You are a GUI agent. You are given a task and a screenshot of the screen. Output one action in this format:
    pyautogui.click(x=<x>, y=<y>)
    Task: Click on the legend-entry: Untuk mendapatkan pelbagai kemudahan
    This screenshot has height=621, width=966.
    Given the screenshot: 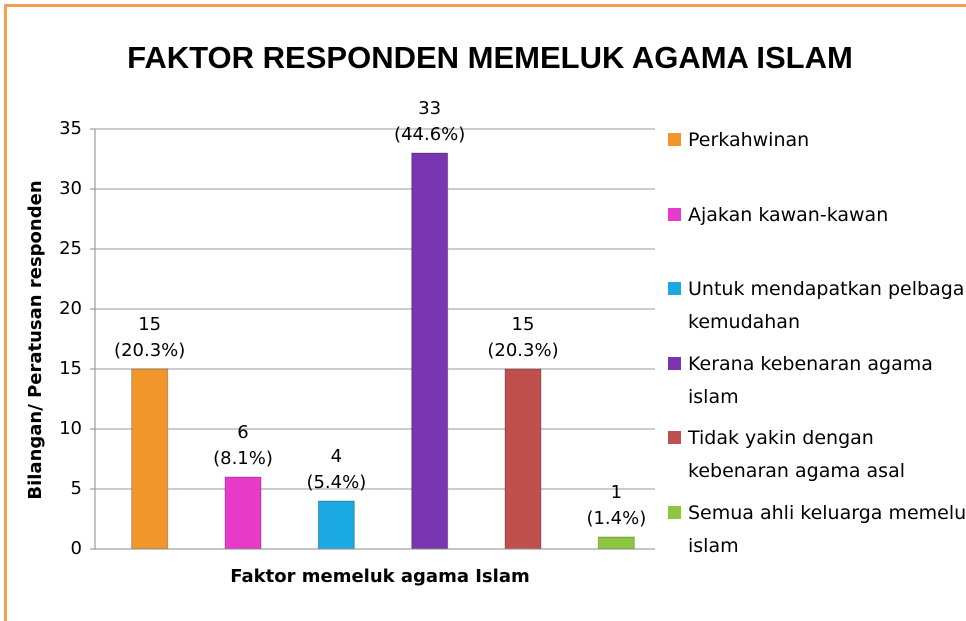 What is the action you would take?
    pyautogui.click(x=817, y=306)
    